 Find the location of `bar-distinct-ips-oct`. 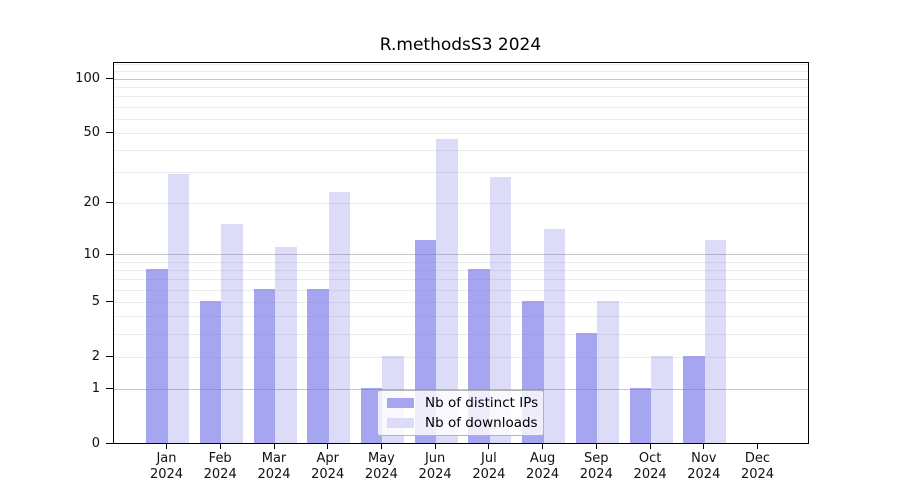

bar-distinct-ips-oct is located at coordinates (640, 415).